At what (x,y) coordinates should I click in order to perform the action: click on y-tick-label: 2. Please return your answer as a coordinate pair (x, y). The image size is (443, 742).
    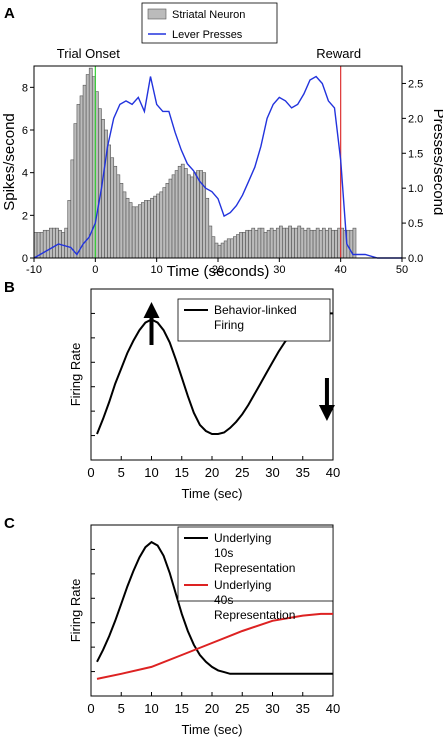
    Looking at the image, I should click on (25, 216).